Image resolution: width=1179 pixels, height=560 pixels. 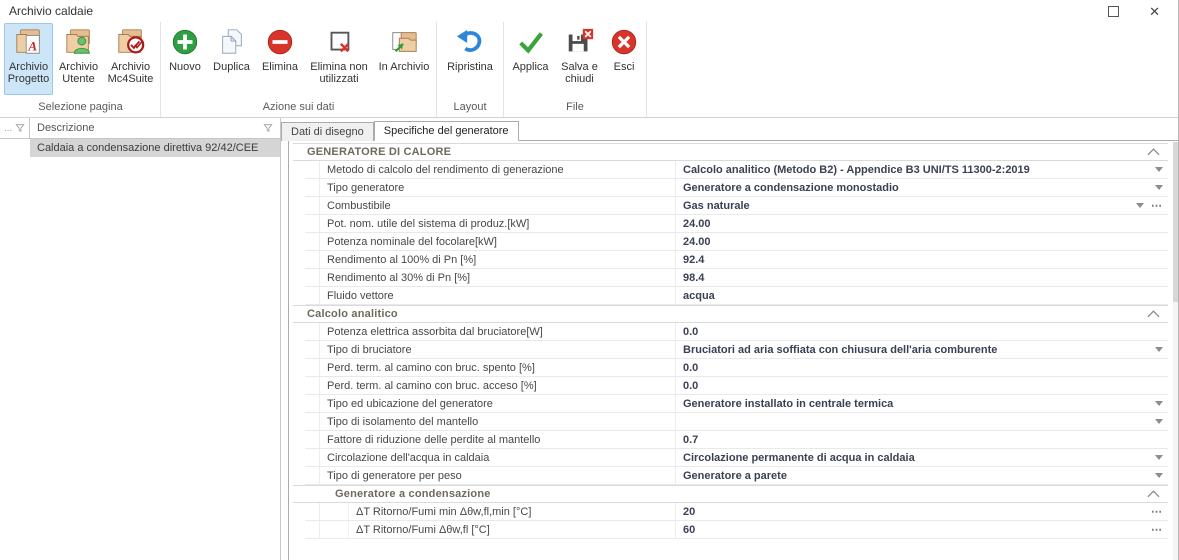 What do you see at coordinates (921, 475) in the screenshot?
I see `property-value-editor: Generatore a parete` at bounding box center [921, 475].